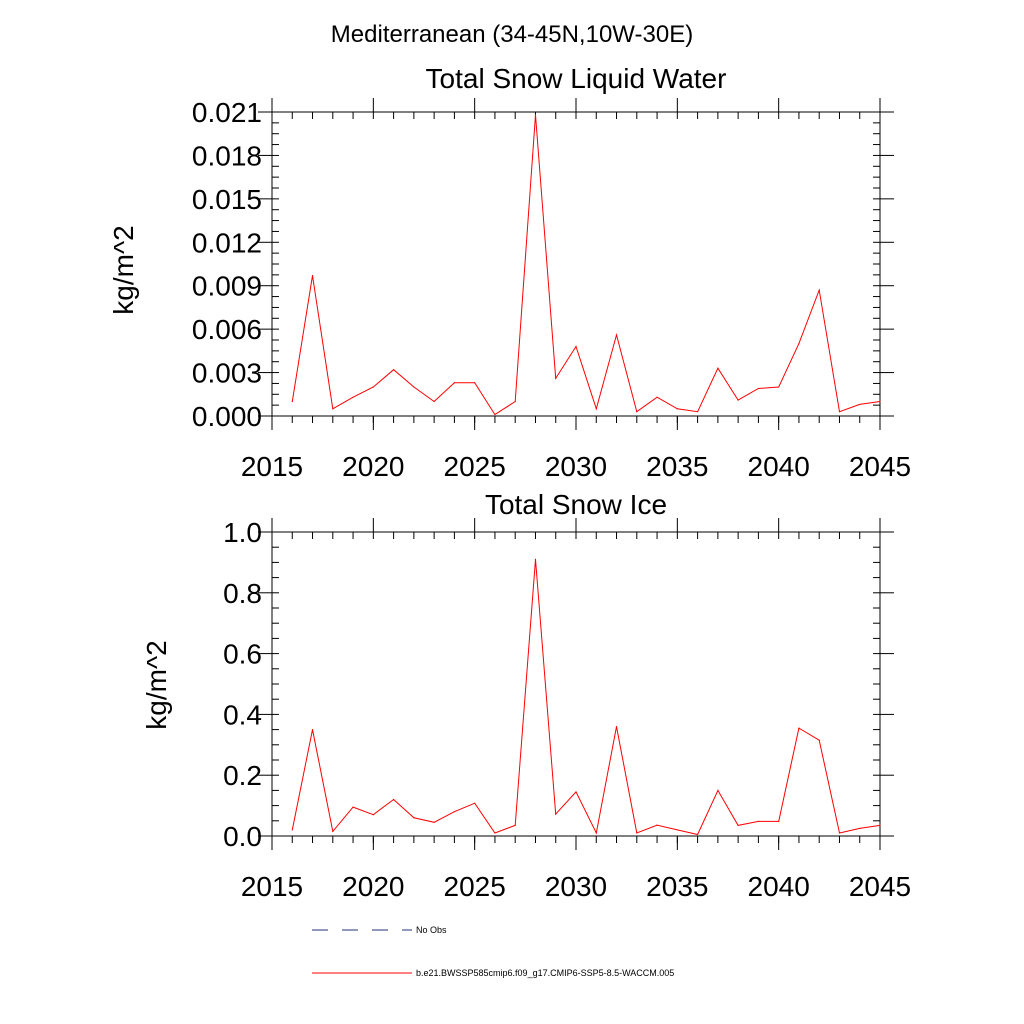 The image size is (1024, 1024). Describe the element at coordinates (242, 593) in the screenshot. I see `y-tick-label: 0.8` at that location.